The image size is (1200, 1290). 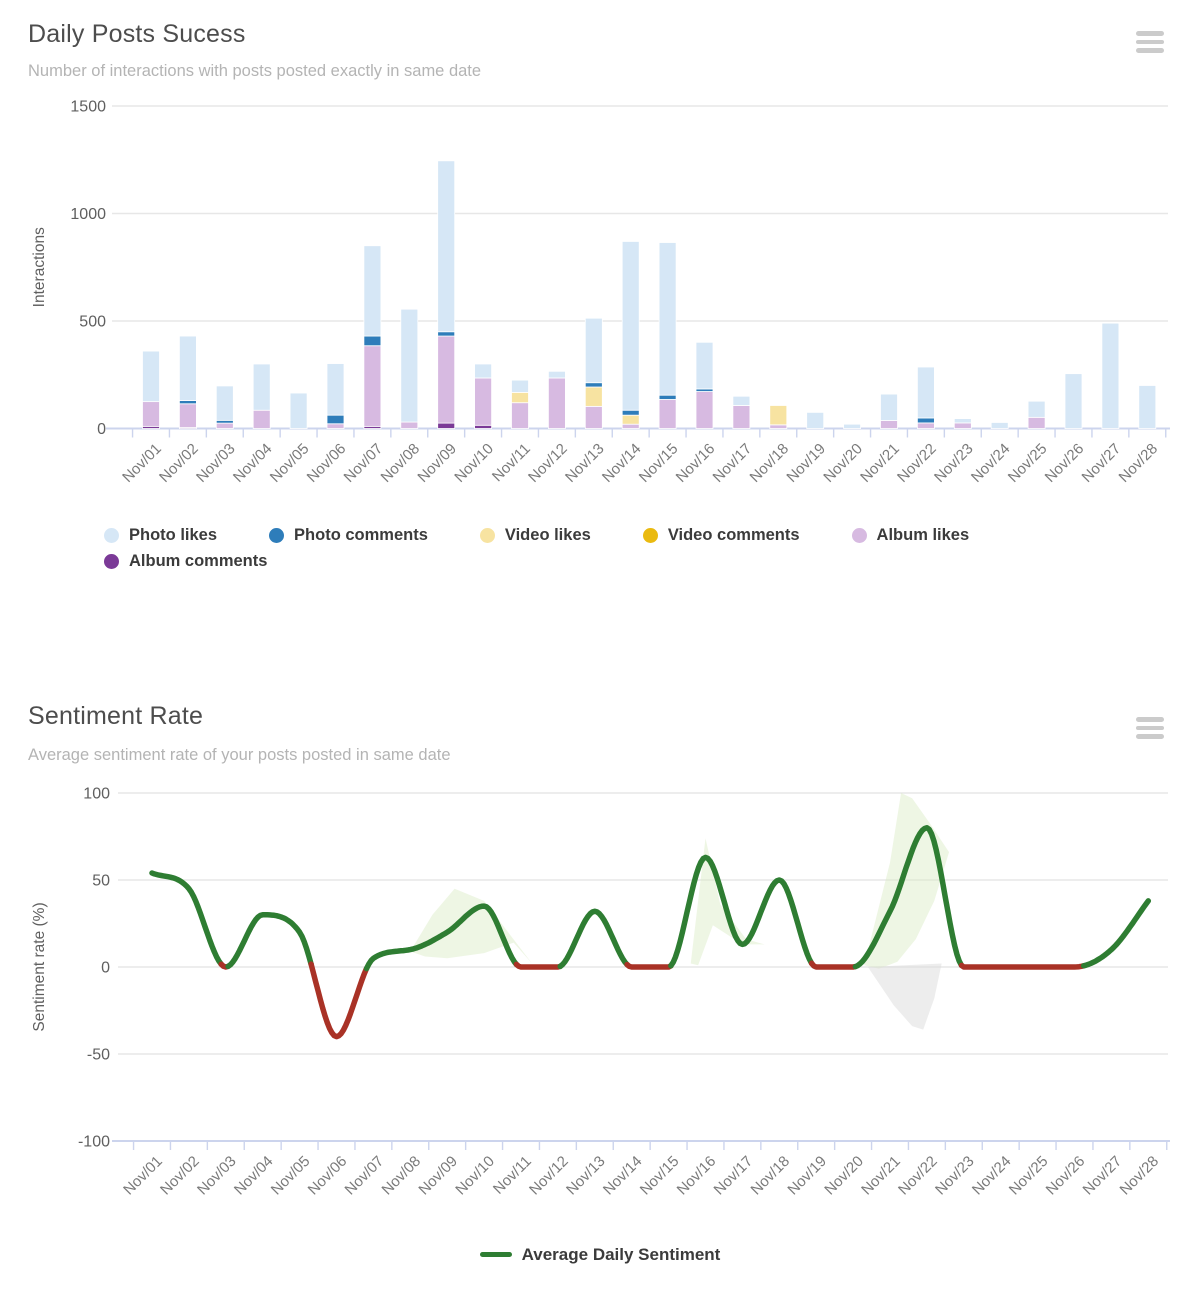 I want to click on legend-item-photo-likes: Photo likes, so click(x=160, y=535).